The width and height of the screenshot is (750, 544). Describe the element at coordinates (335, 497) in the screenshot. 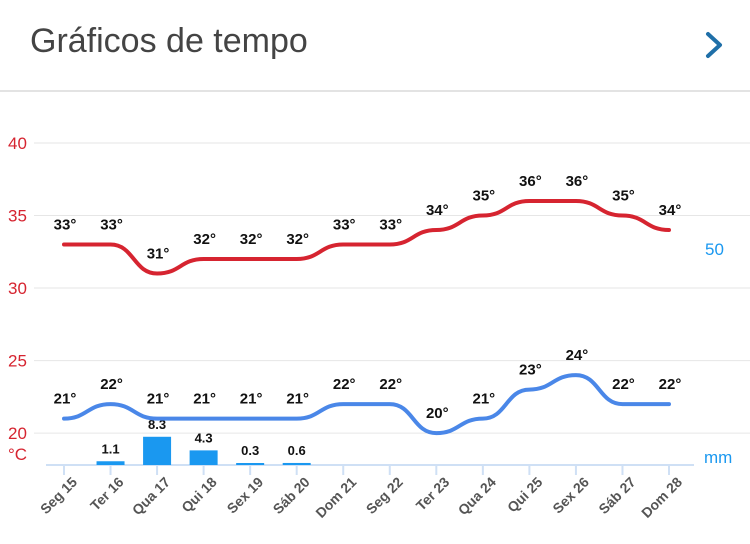

I see `x-tick-label: Dom 21` at that location.